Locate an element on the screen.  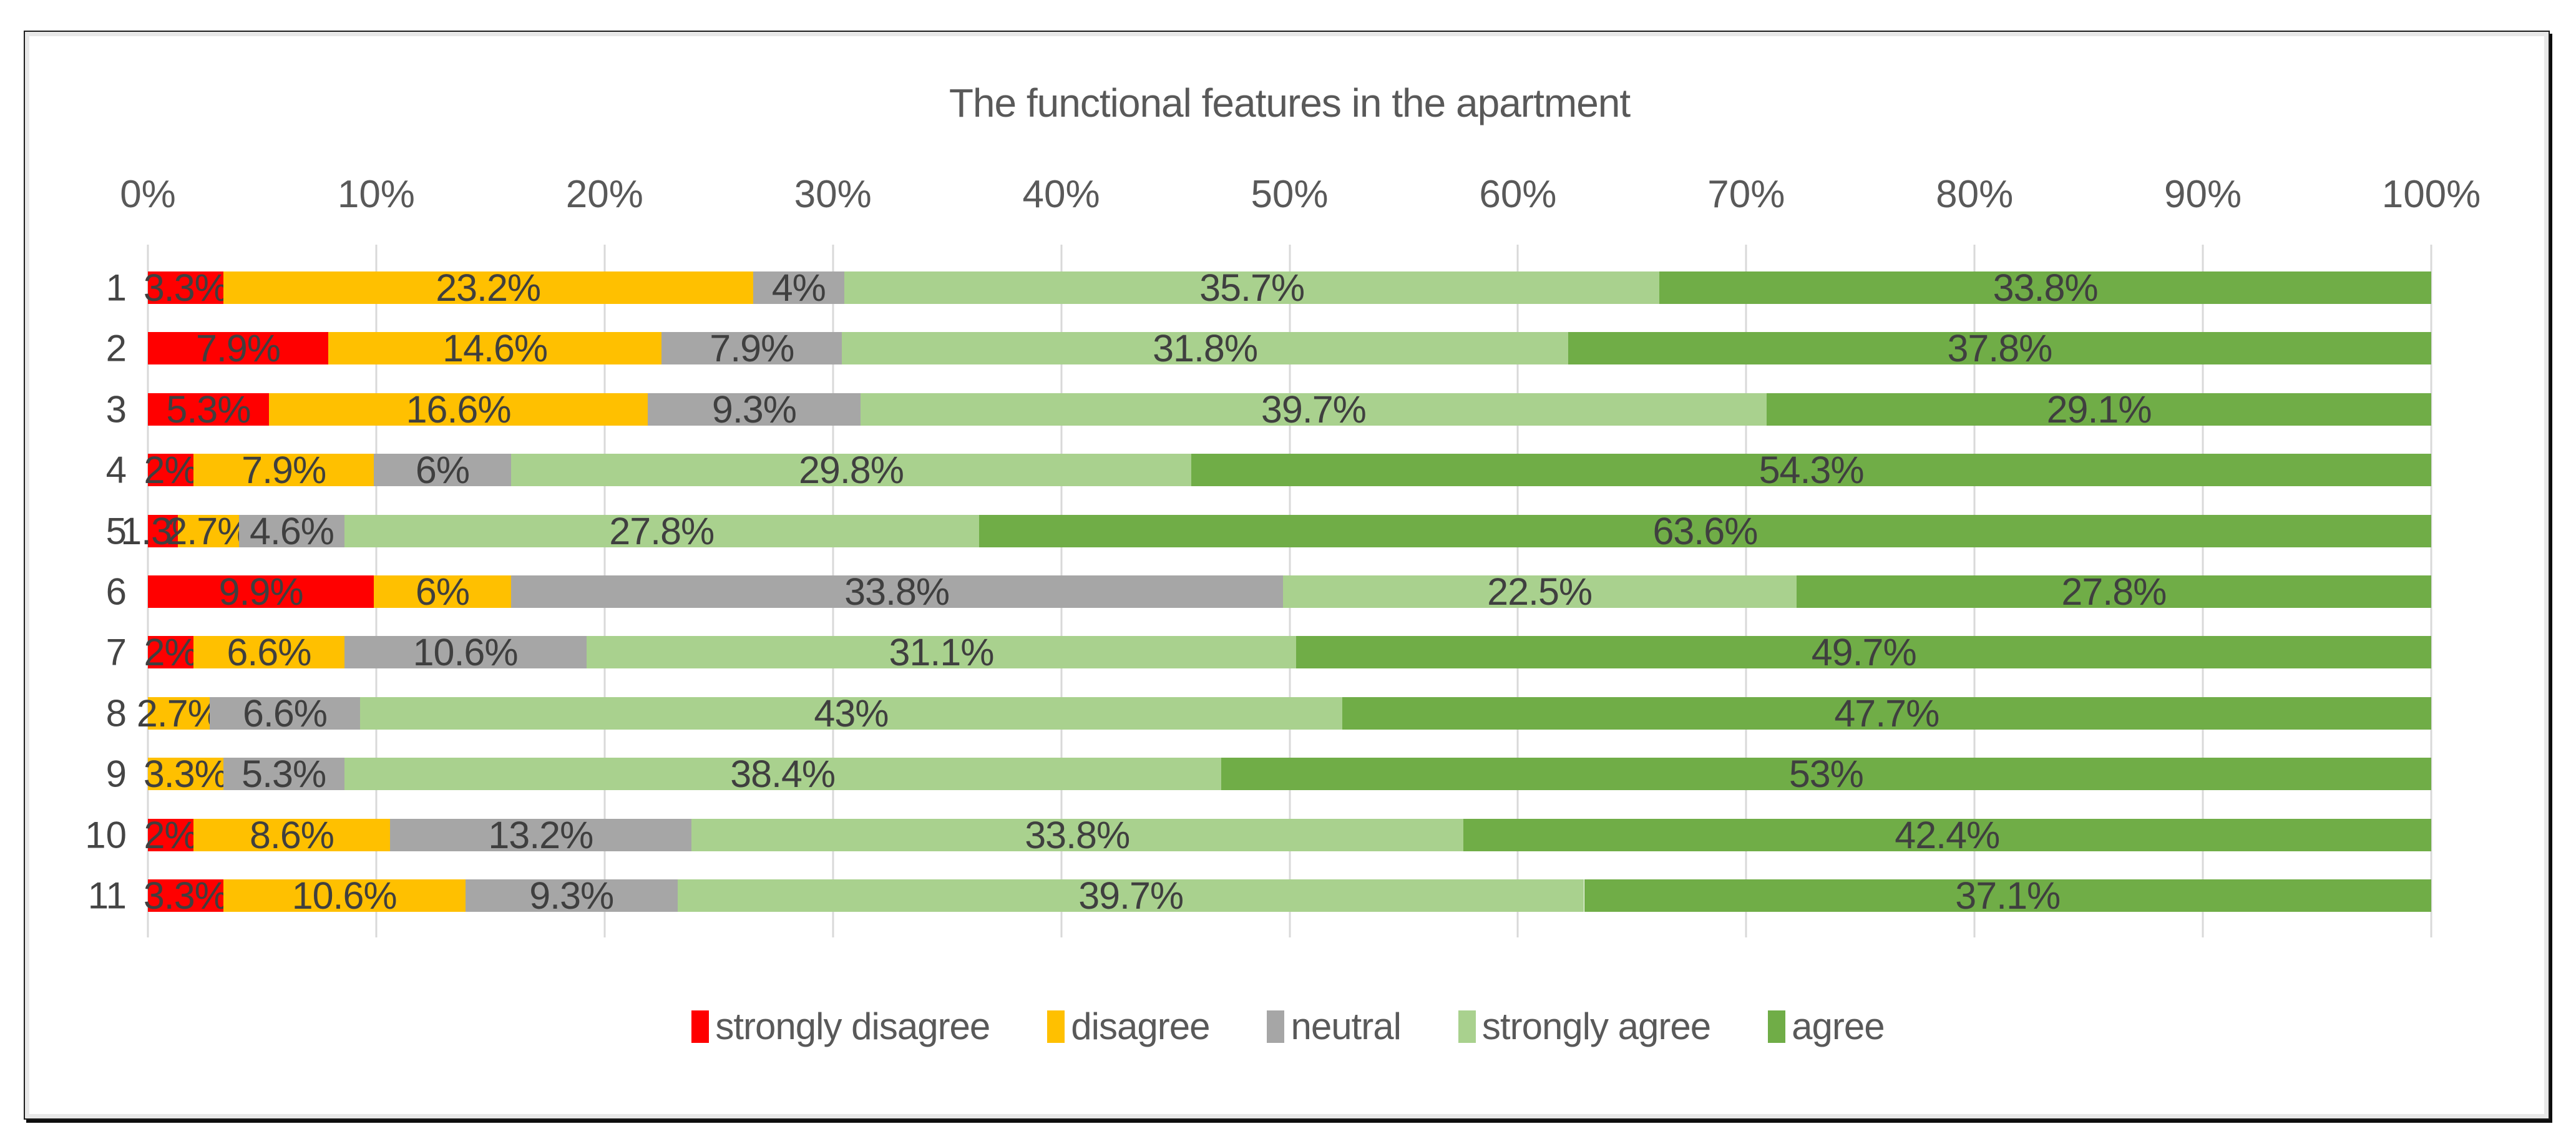
category-label: 7 is located at coordinates (116, 652).